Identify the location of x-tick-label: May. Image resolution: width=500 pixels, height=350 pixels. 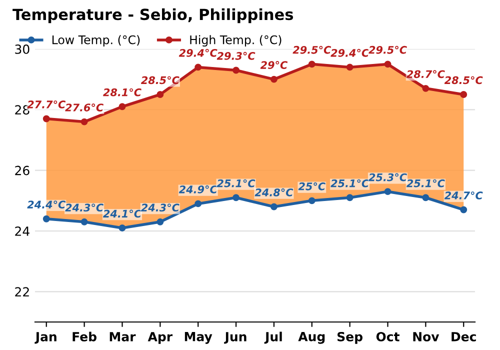
(198, 338).